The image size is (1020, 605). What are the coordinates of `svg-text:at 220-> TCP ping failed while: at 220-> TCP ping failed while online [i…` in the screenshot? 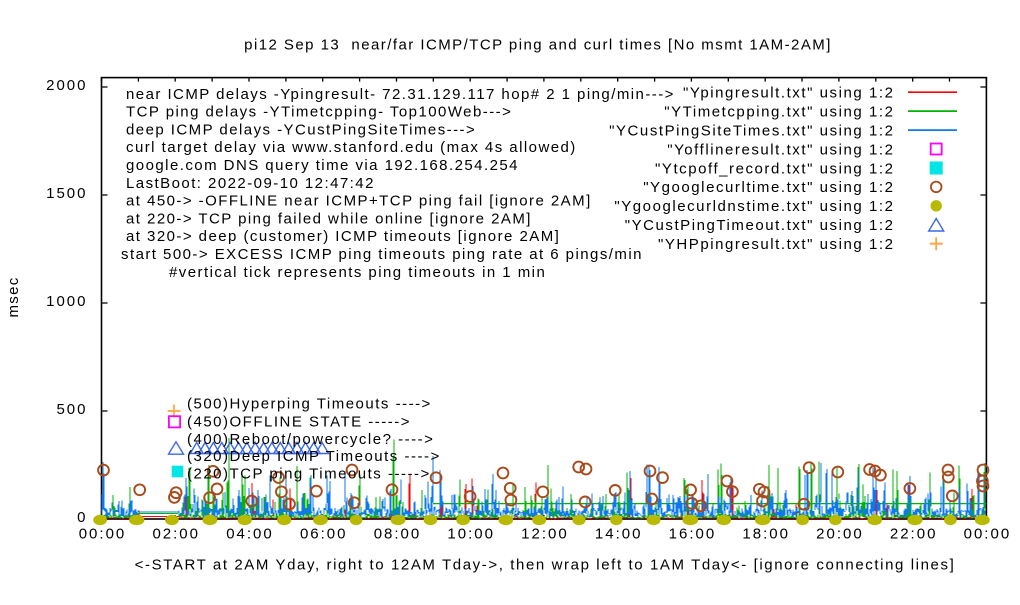 It's located at (329, 218).